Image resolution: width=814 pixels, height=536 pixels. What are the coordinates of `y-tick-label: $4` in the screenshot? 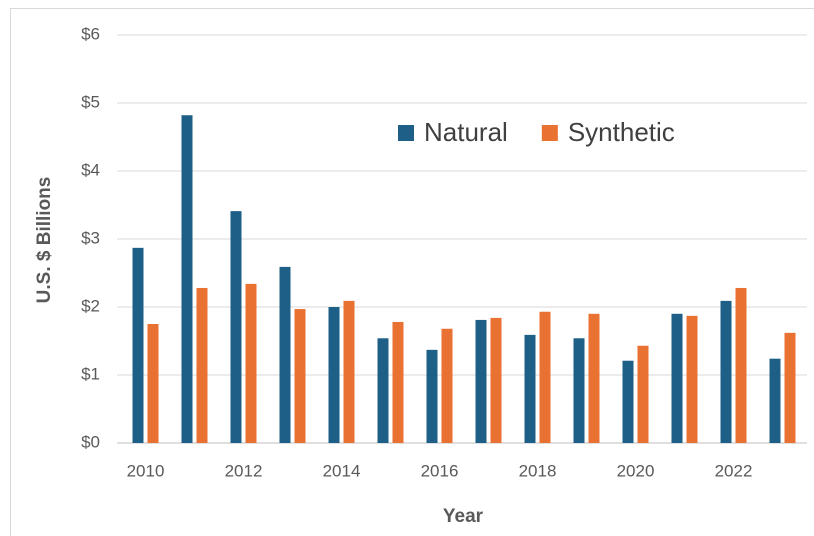 It's located at (90, 169).